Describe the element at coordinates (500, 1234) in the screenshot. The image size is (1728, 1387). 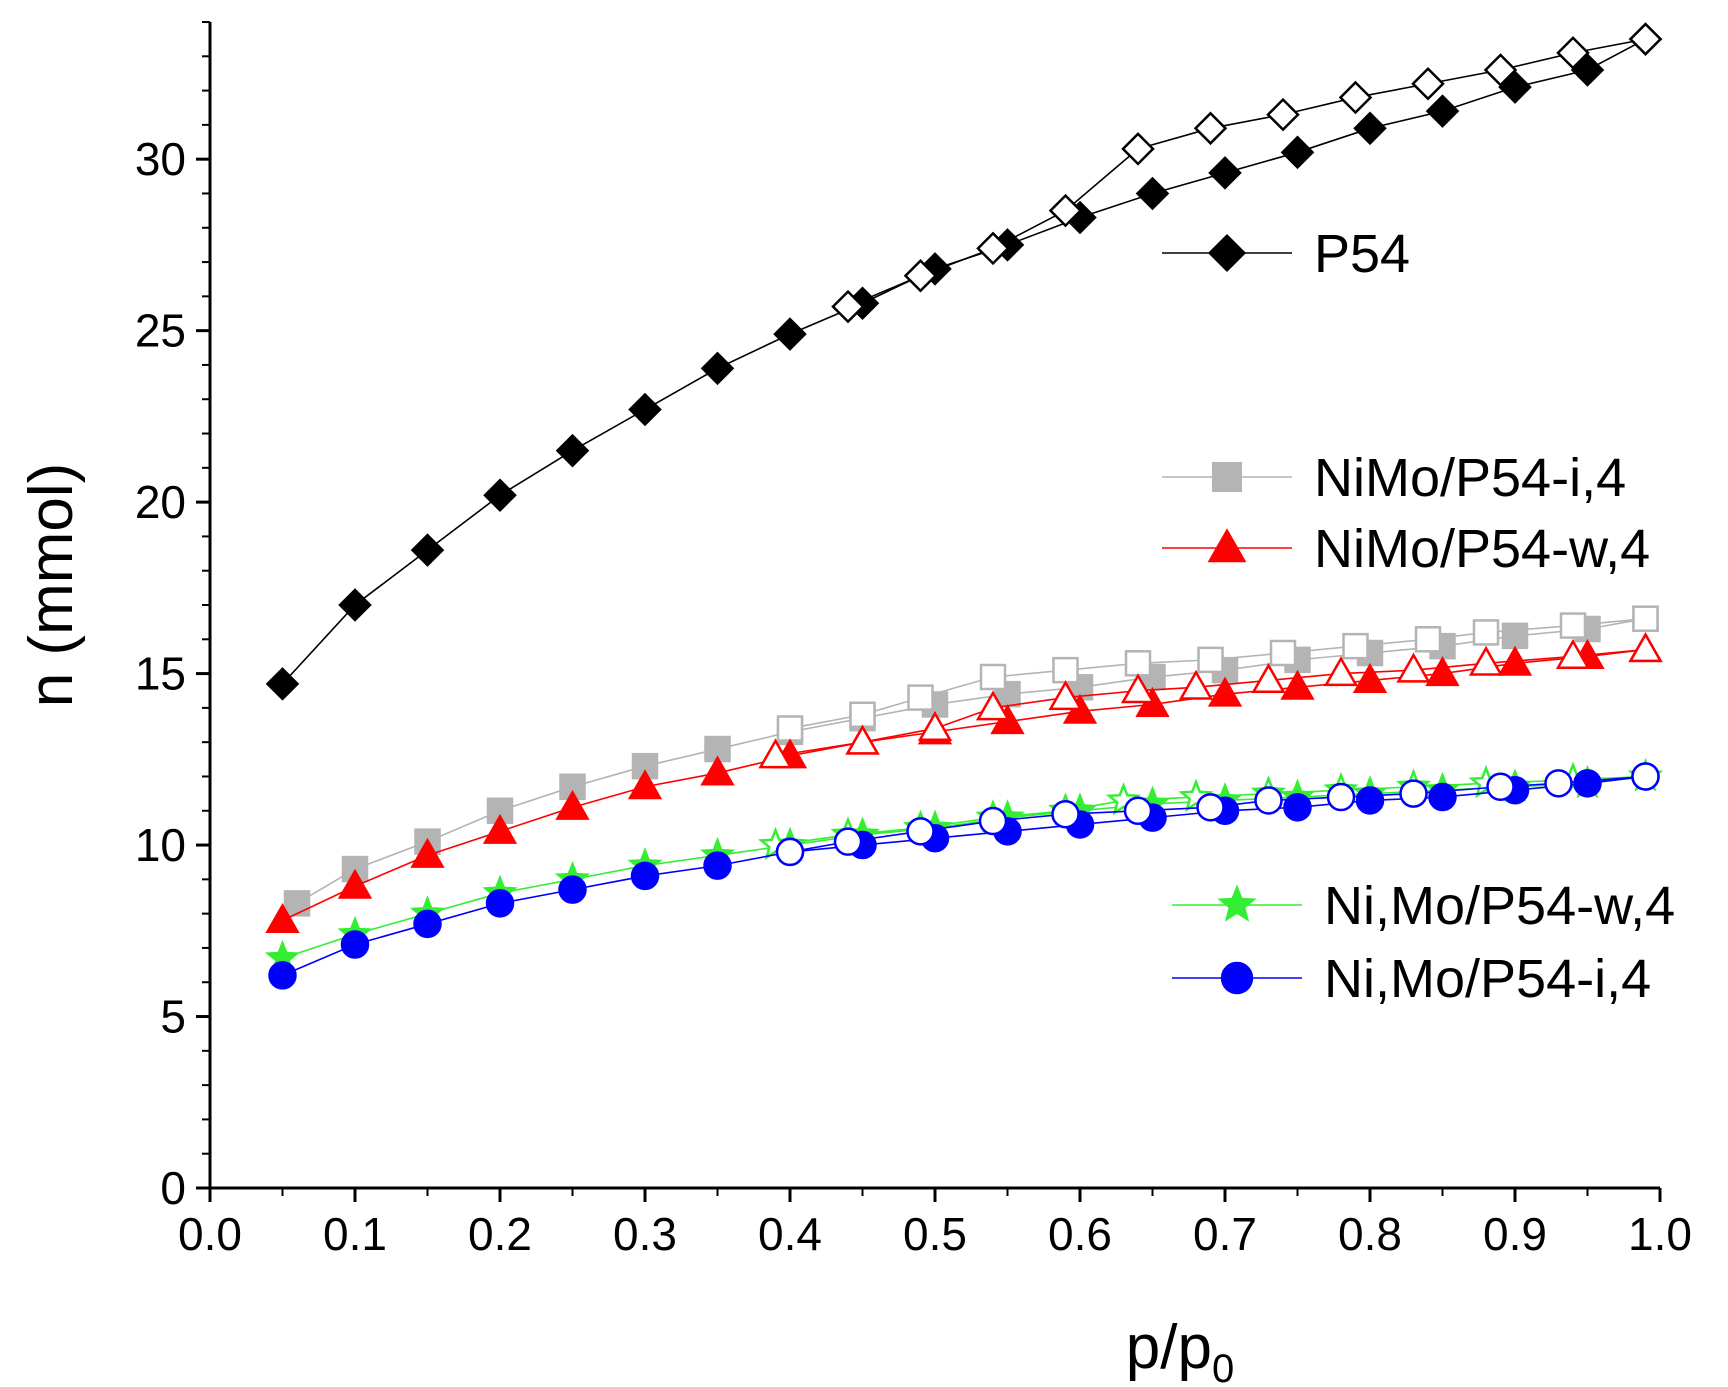
I see `x-tick-label: 0.2` at that location.